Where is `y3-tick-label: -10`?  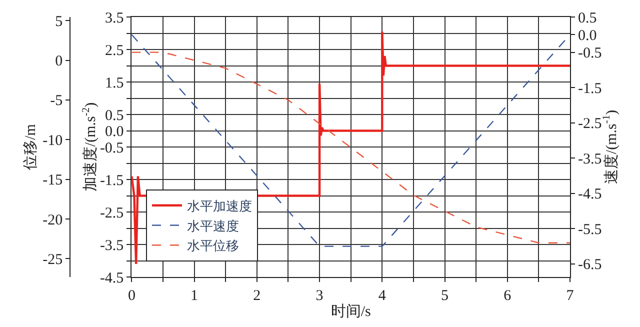
y3-tick-label: -10 is located at coordinates (52, 140).